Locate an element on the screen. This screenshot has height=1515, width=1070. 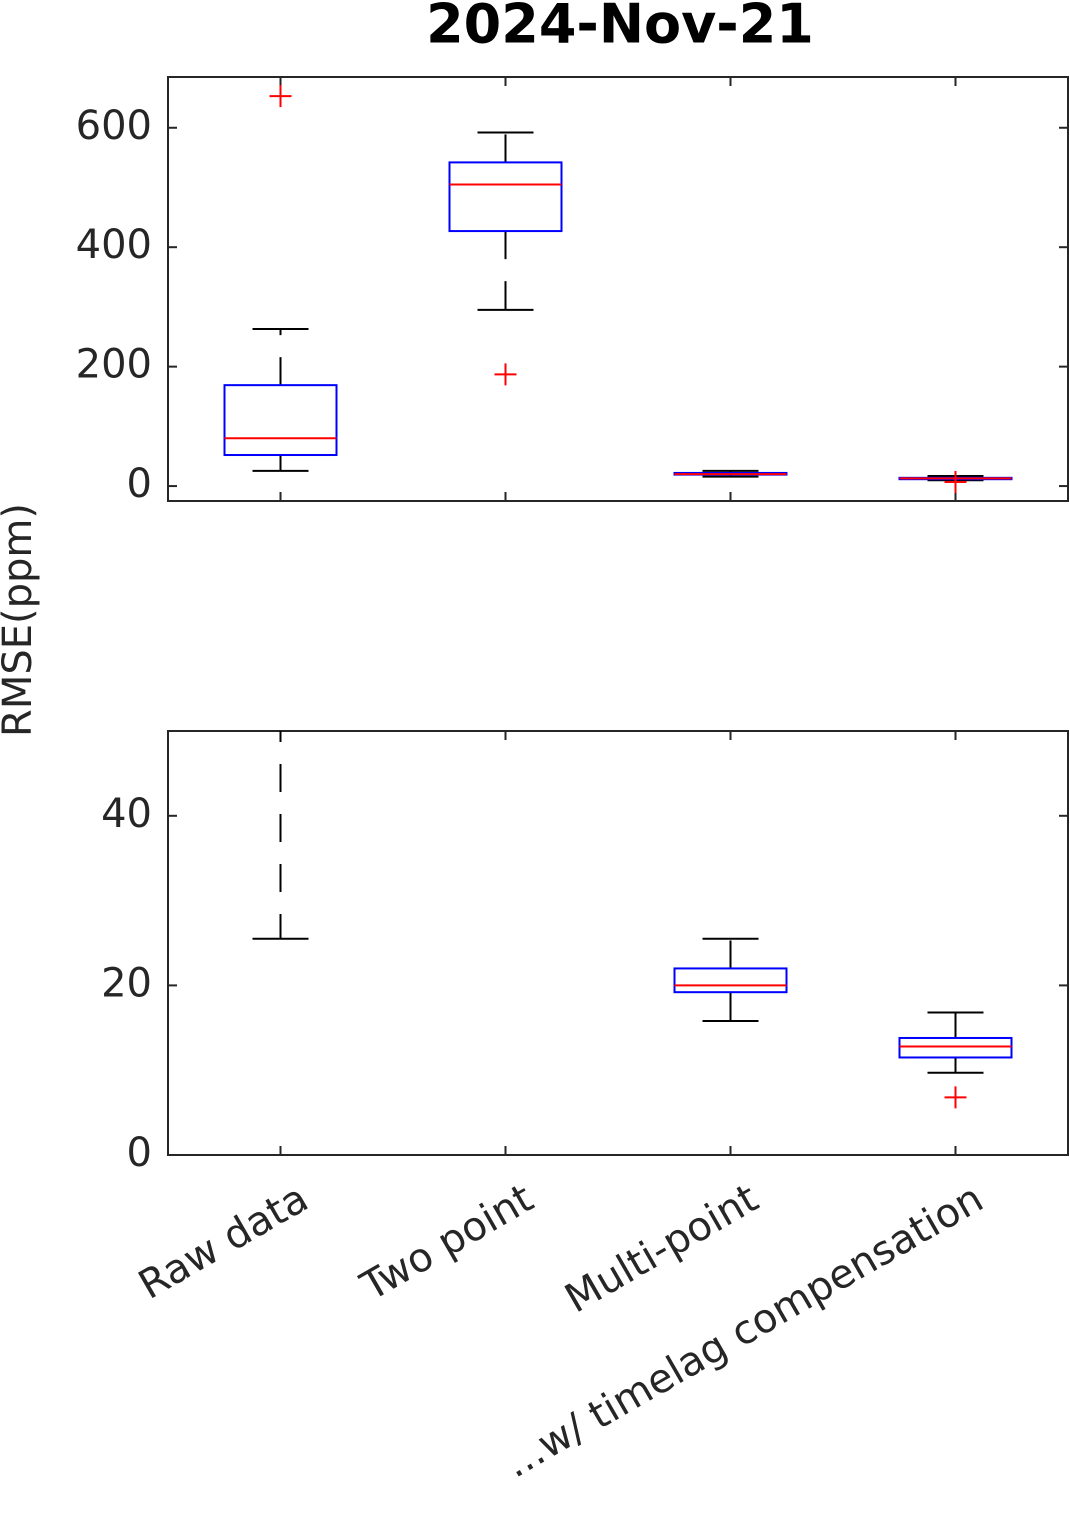
chart-title: 2024-Nov-21 is located at coordinates (620, 28).